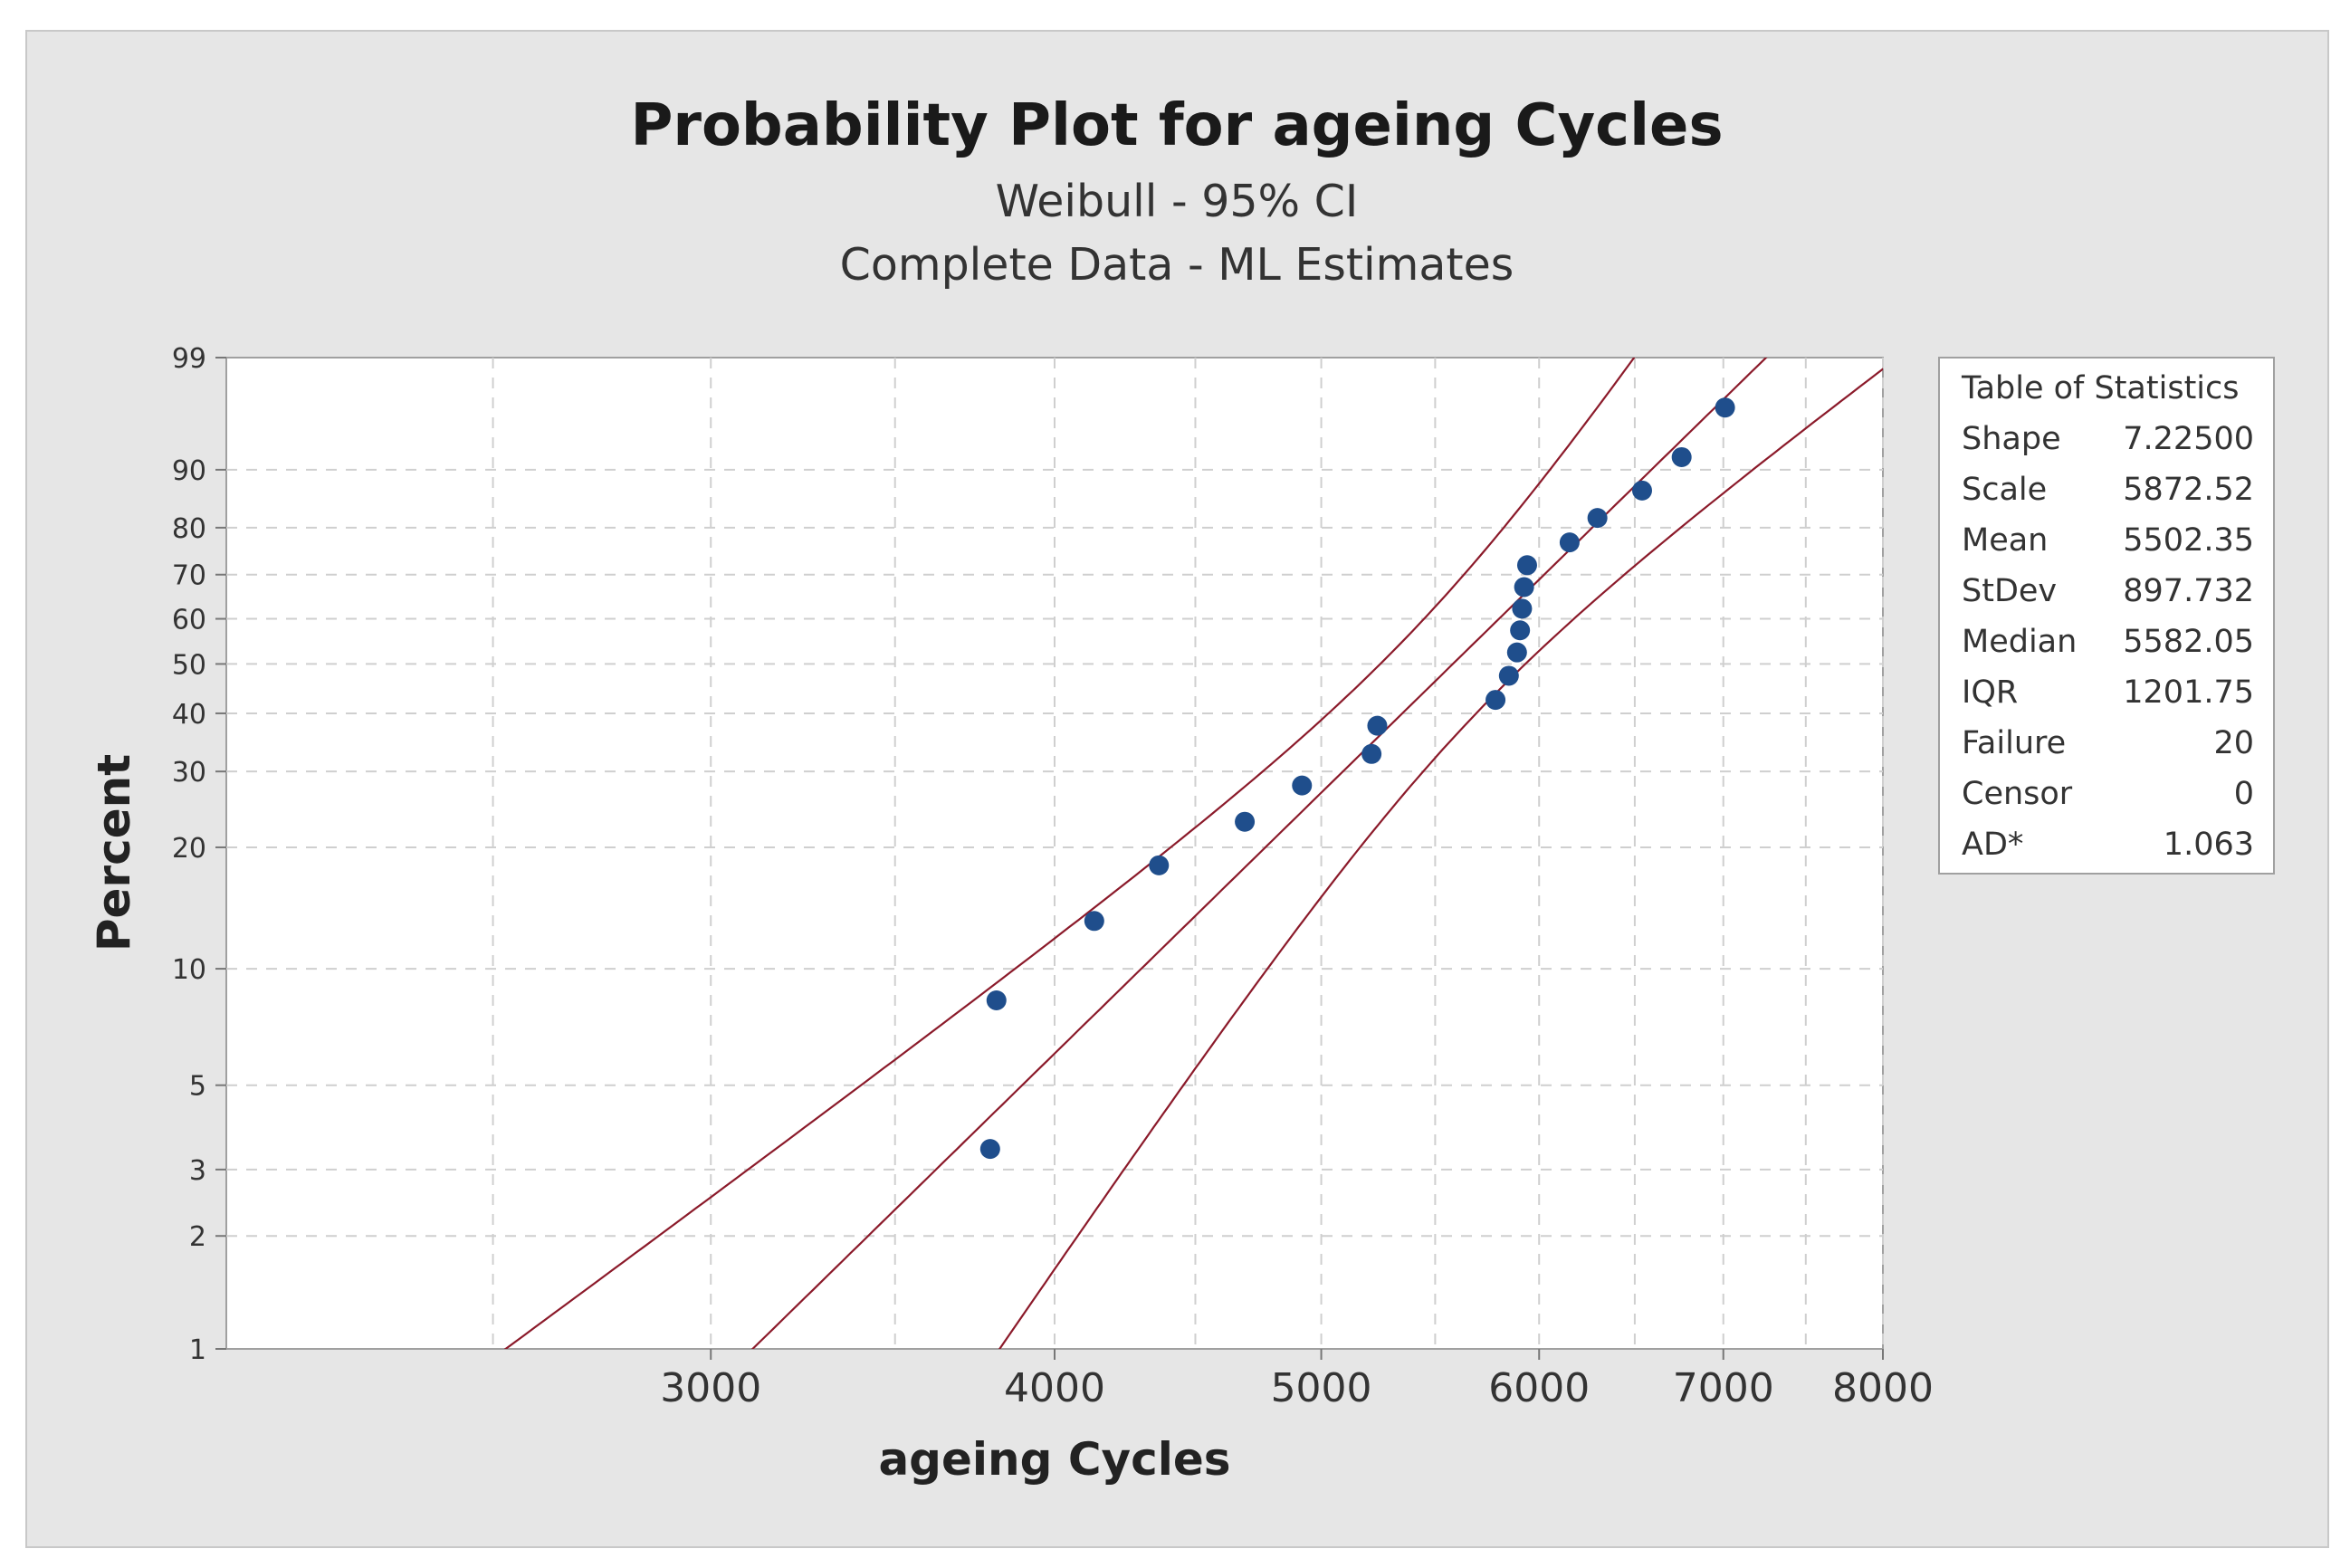 The height and width of the screenshot is (1568, 2350). Describe the element at coordinates (2011, 439) in the screenshot. I see `statistics-label: Shape` at that location.